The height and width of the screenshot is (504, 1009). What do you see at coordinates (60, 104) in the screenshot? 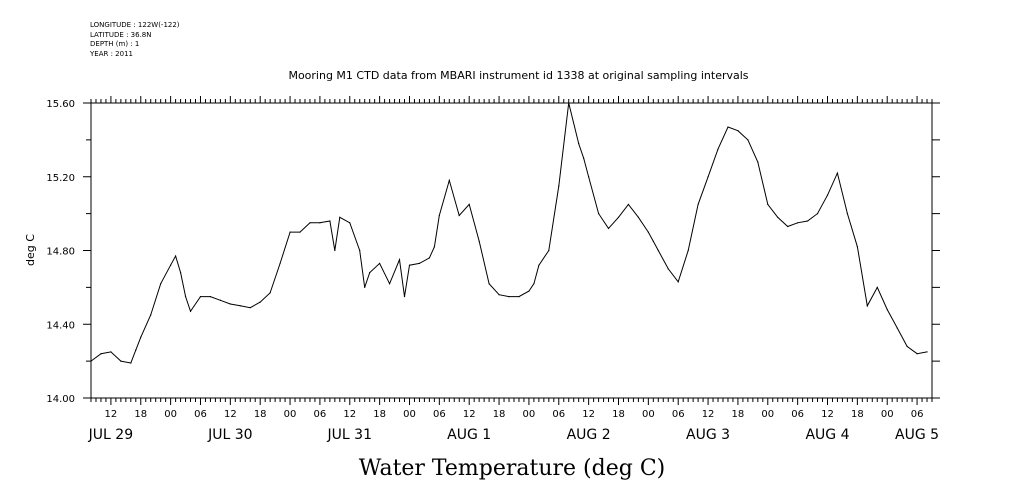
I see `y-tick-label: 15.60` at bounding box center [60, 104].